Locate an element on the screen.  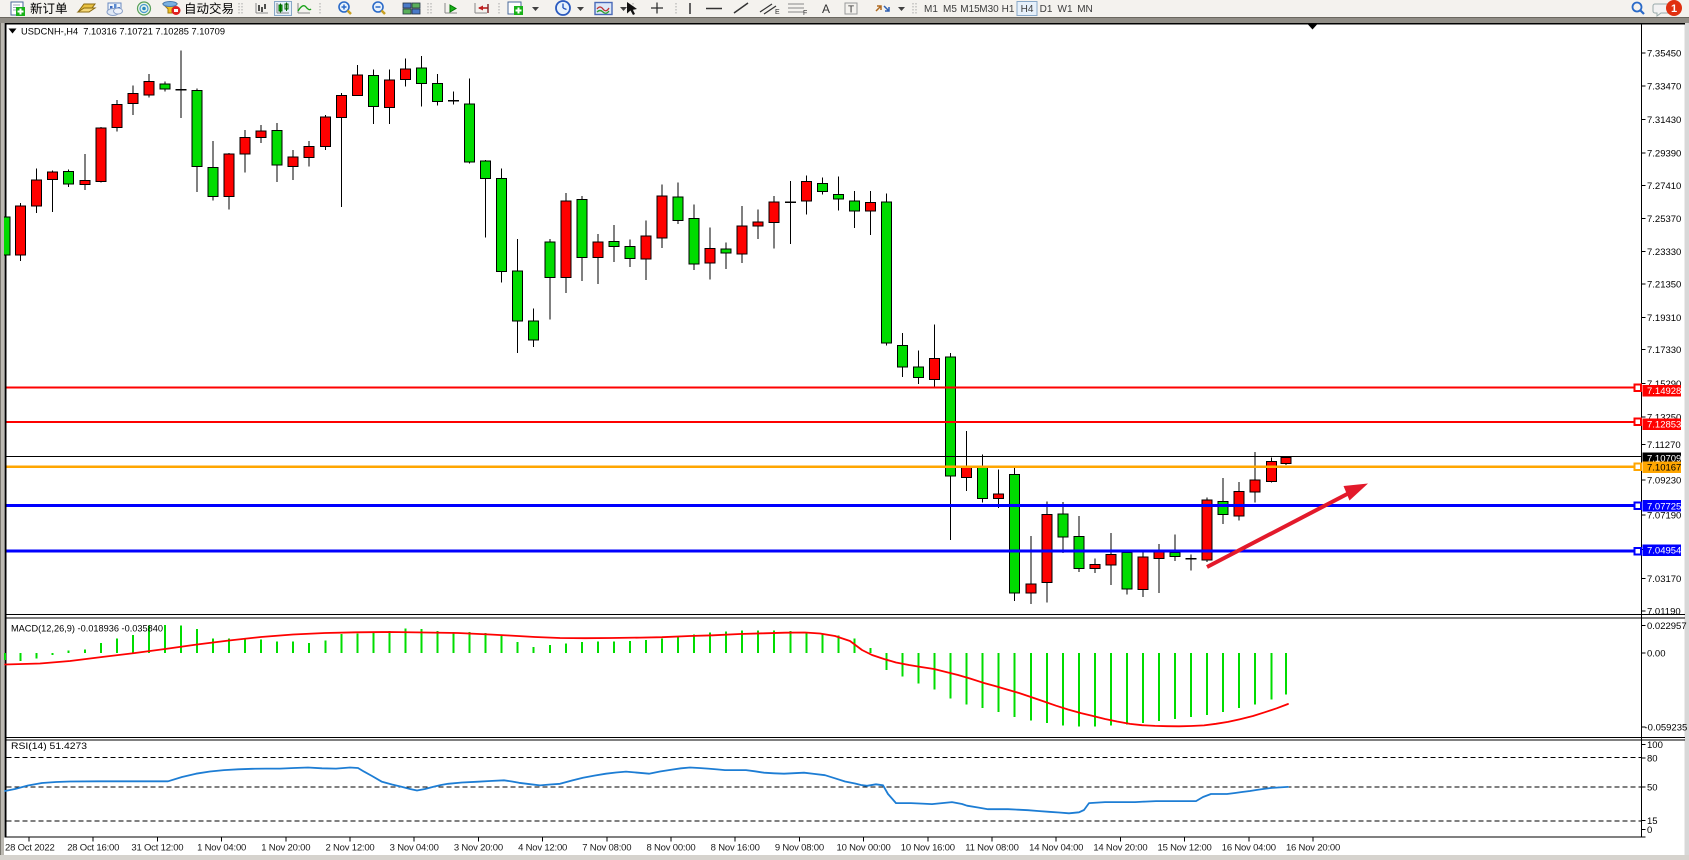
svg-text: 7.10167 is located at coordinates (1664, 468).